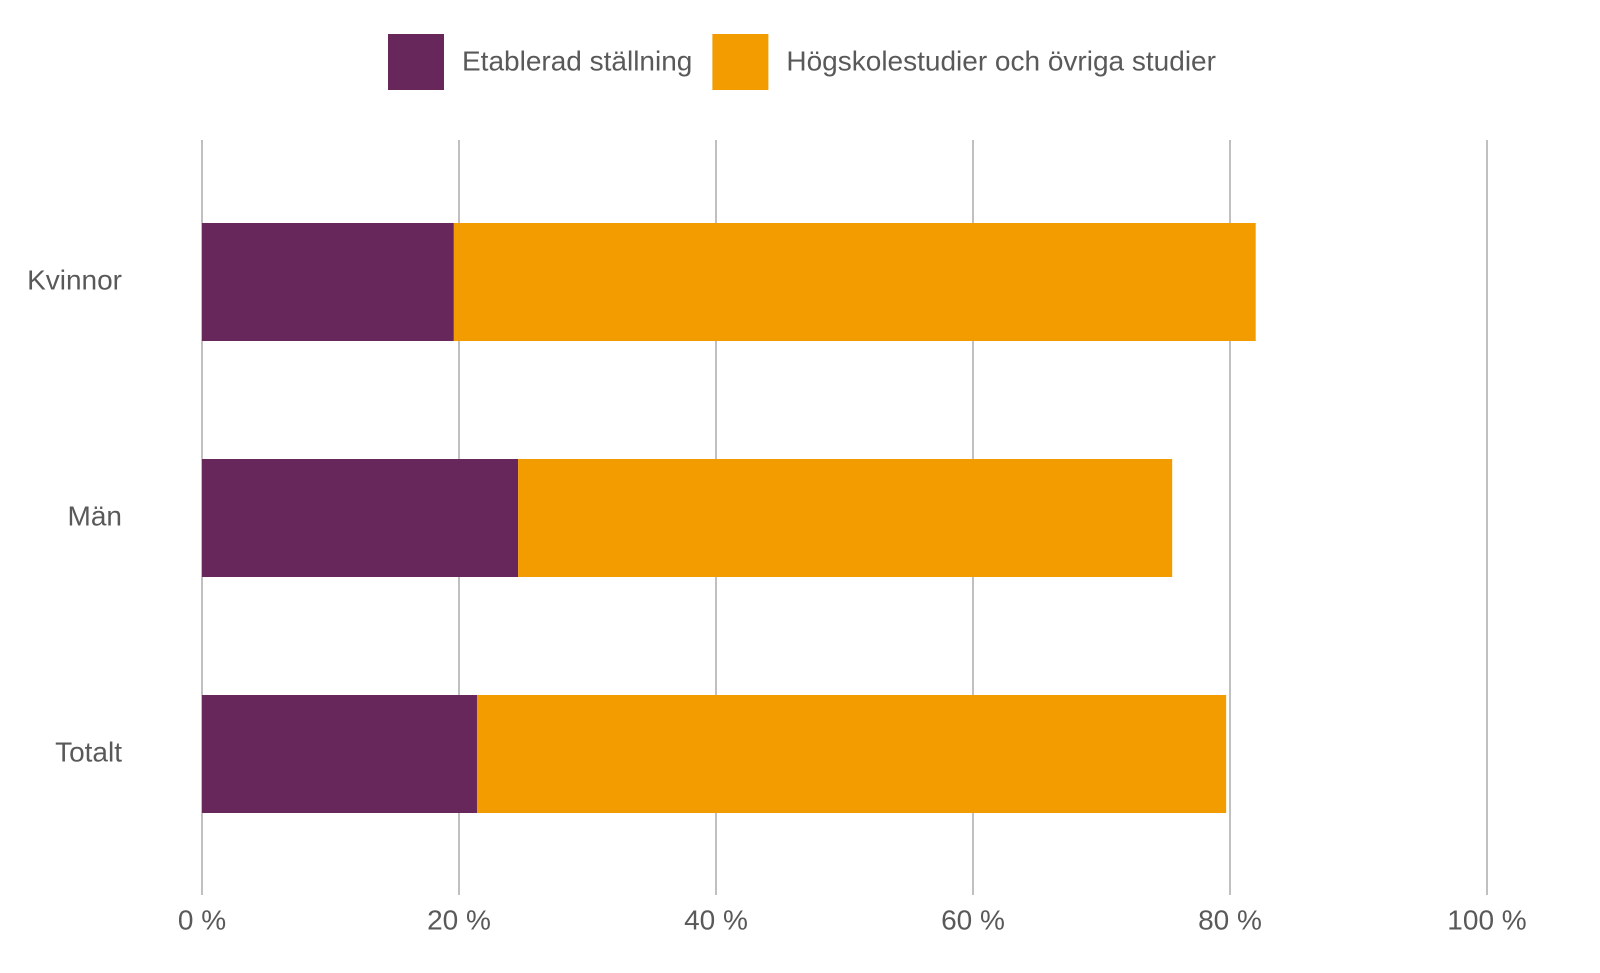  Describe the element at coordinates (88, 751) in the screenshot. I see `y-tick-label: Totalt` at that location.